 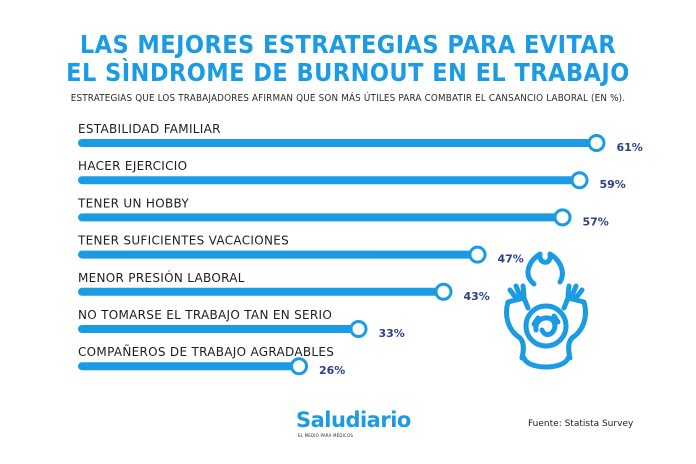 I want to click on burnout-person-flame-icon, so click(x=546, y=310).